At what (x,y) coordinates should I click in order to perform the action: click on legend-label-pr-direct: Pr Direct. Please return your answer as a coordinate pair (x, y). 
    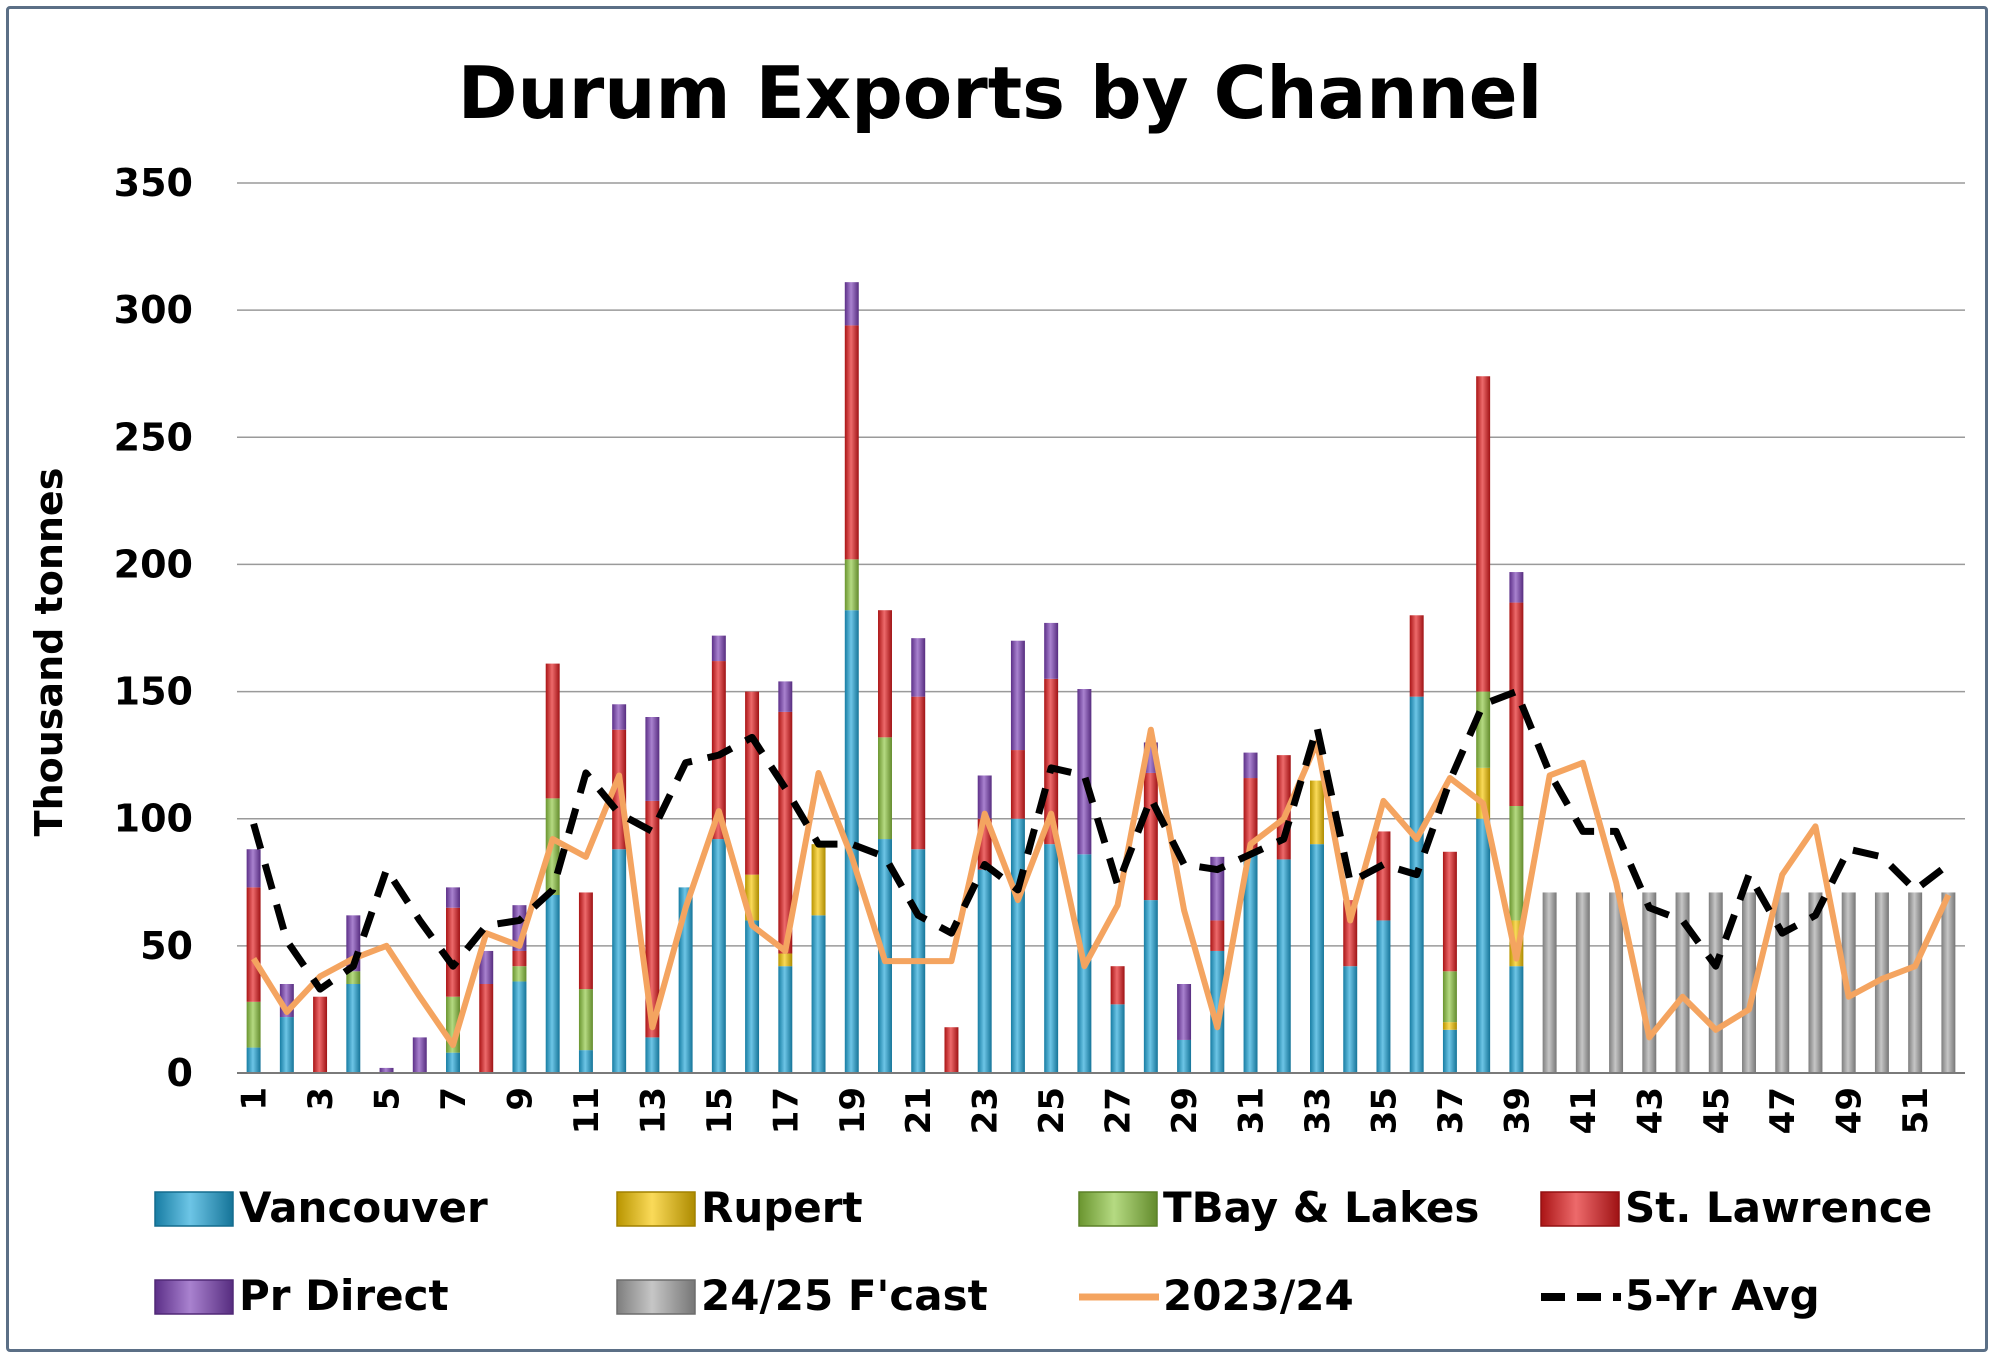
    Looking at the image, I should click on (344, 1295).